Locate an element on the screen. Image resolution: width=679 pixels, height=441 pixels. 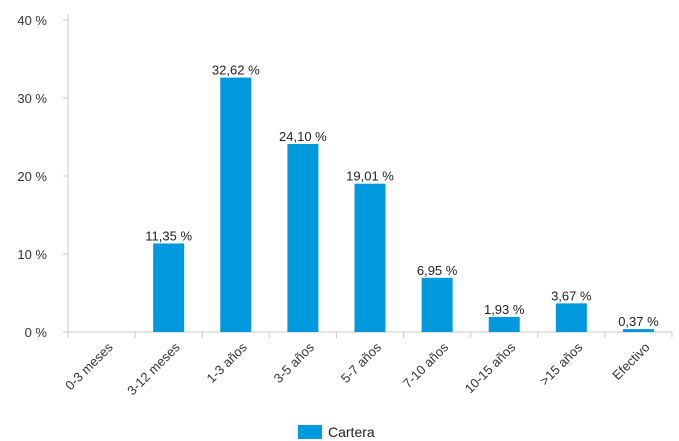
legend-swatch-cartera is located at coordinates (310, 432).